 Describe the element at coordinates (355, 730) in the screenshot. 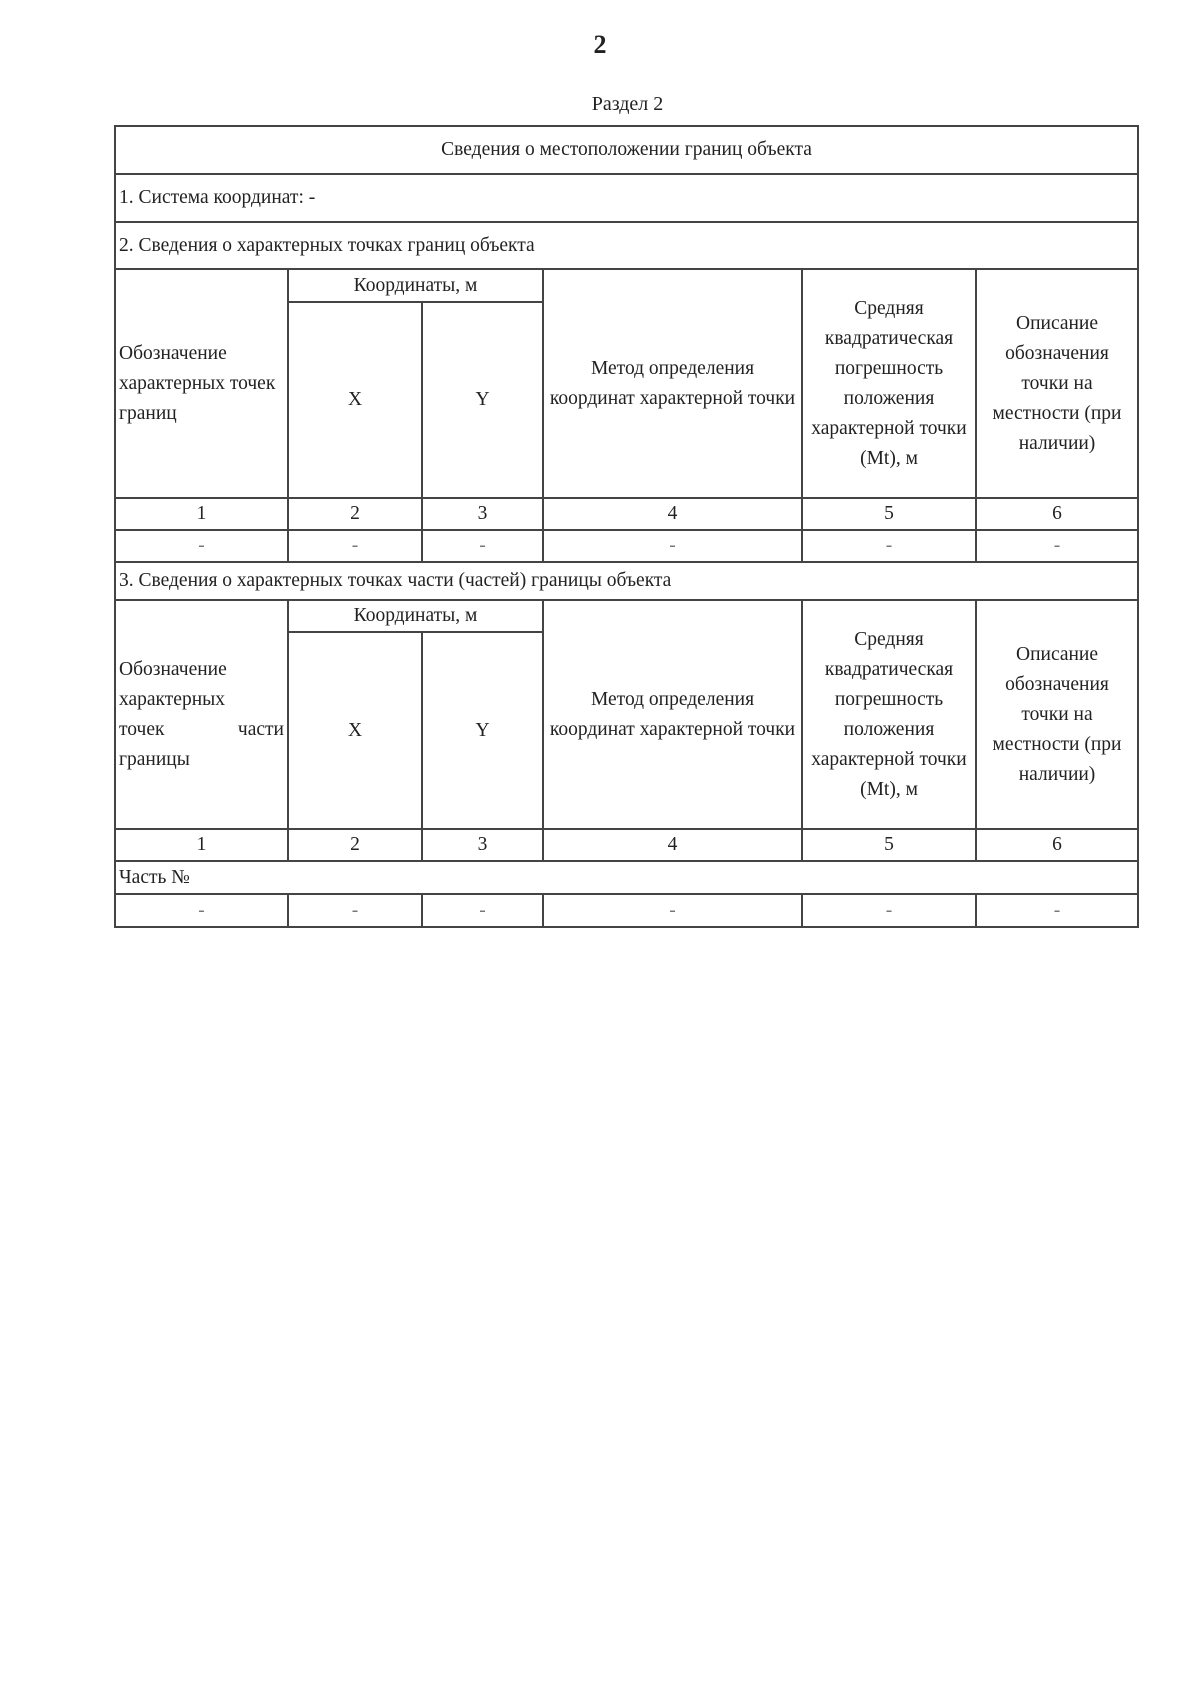

I see `s3-x-header: X` at that location.